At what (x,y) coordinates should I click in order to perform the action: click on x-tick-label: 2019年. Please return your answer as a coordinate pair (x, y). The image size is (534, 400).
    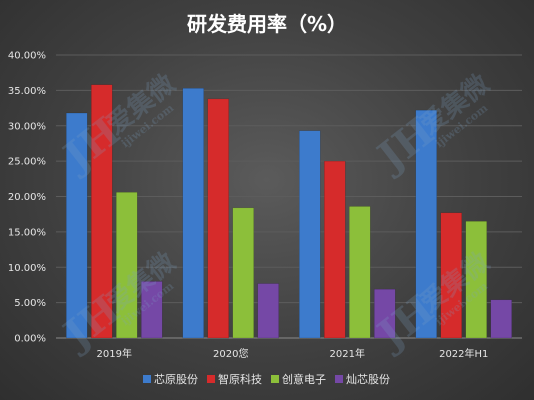
    Looking at the image, I should click on (114, 353).